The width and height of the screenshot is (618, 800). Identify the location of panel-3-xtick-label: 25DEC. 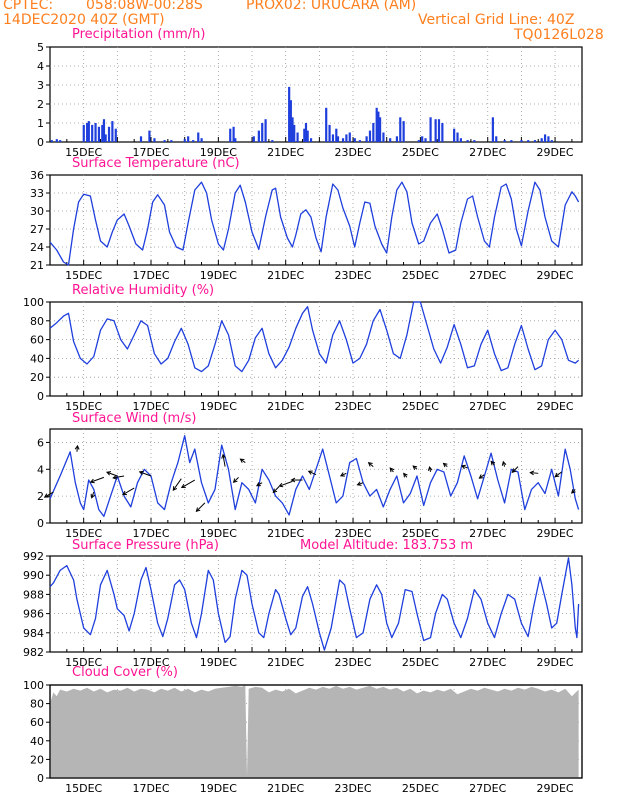
(420, 406).